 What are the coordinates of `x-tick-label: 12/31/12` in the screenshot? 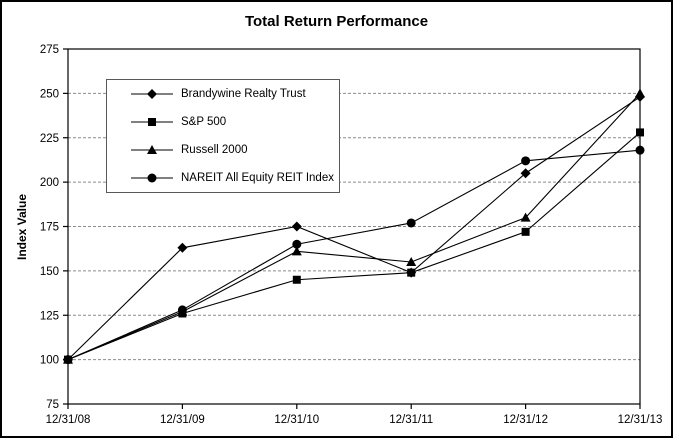 It's located at (525, 420).